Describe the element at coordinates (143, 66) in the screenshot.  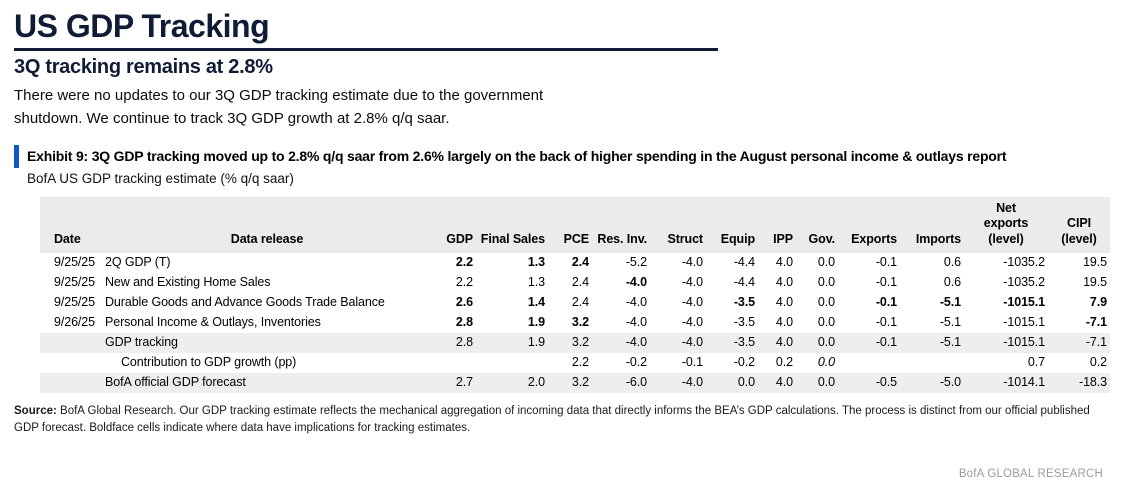
I see `section-subtitle: 3Q tracking remains at 2.8%` at that location.